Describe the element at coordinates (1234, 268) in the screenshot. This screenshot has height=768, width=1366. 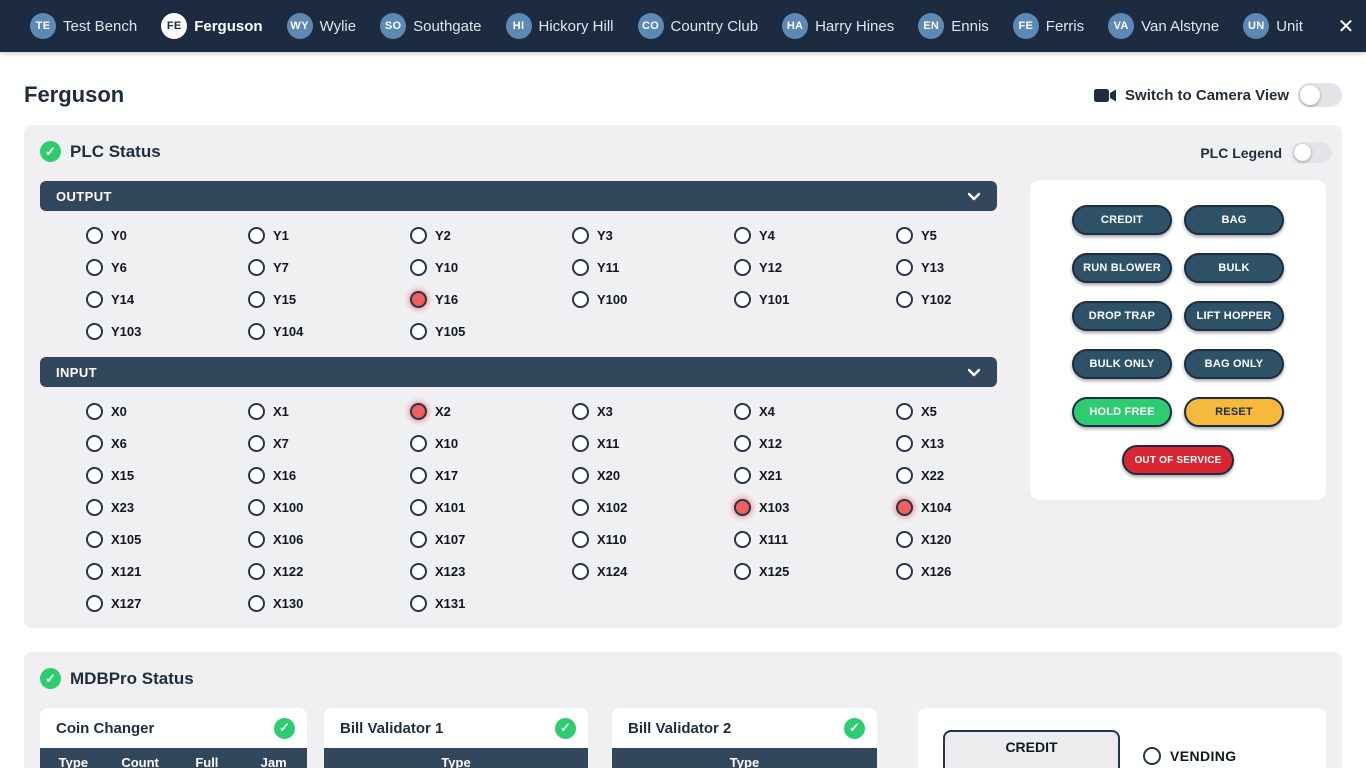
I see `bulk-button: BULK` at that location.